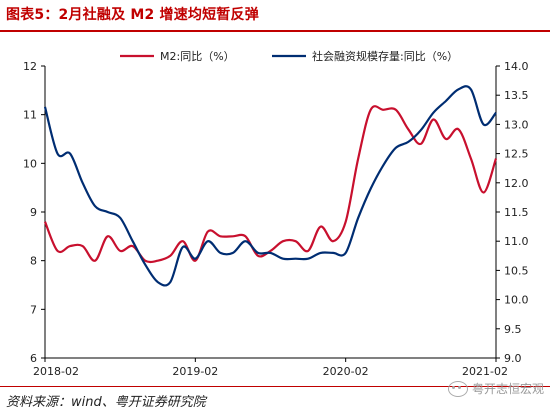 Image resolution: width=550 pixels, height=414 pixels. Describe the element at coordinates (56, 371) in the screenshot. I see `x-tick-label: 2018-02` at that location.